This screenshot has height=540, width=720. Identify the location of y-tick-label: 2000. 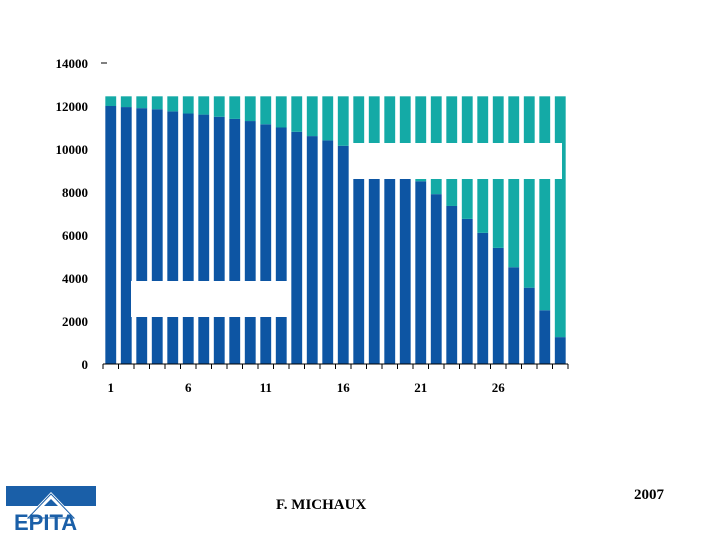
(75, 321).